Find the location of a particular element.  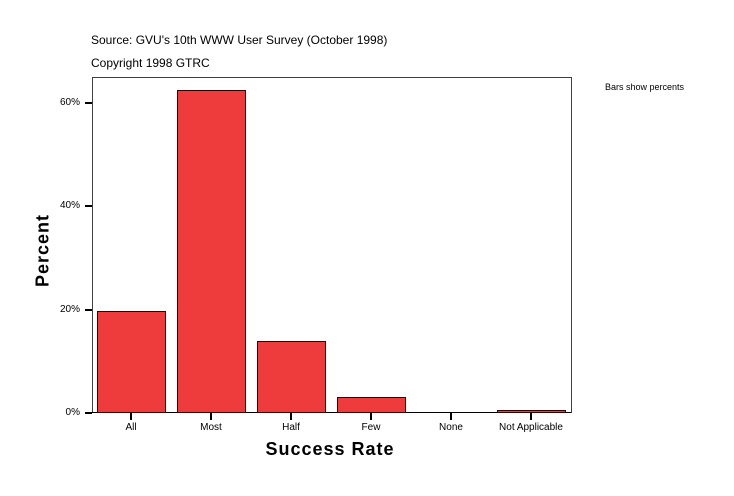

x-axis-title: Success Rate is located at coordinates (330, 449).